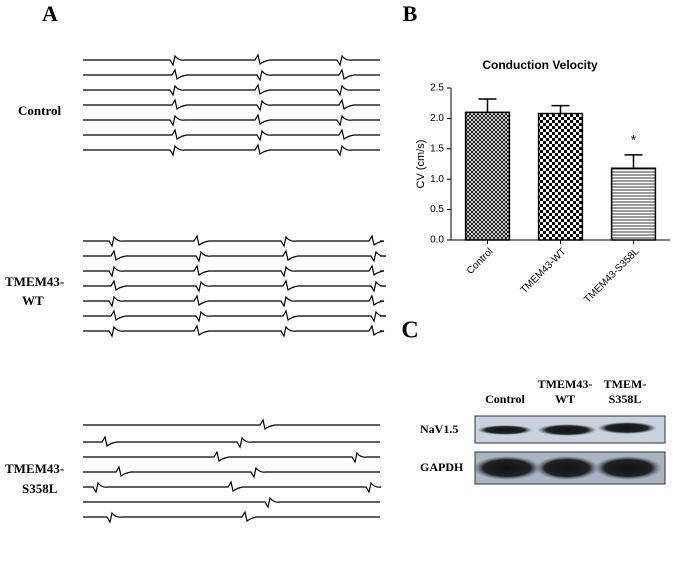  I want to click on group-label: S358L, so click(40, 488).